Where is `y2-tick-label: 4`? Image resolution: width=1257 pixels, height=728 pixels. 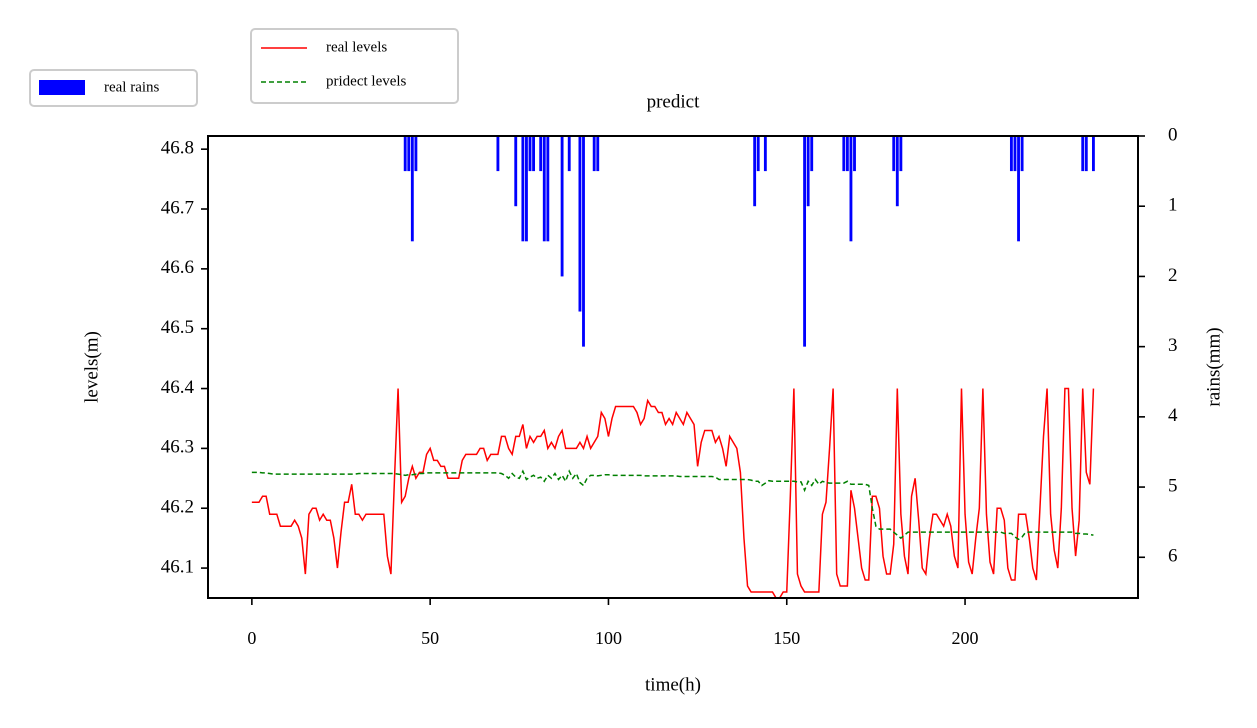
y2-tick-label: 4 is located at coordinates (1173, 415).